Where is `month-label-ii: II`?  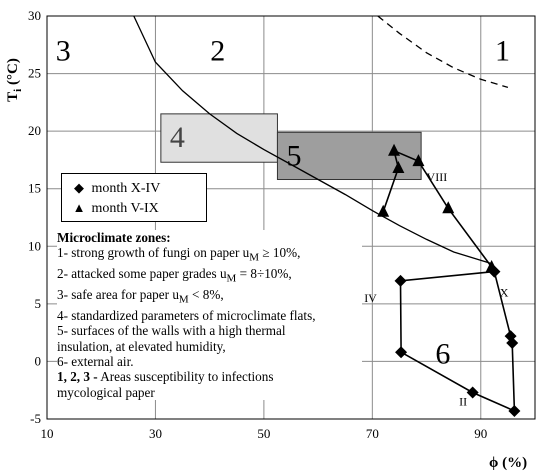
month-label-ii: II is located at coordinates (463, 402).